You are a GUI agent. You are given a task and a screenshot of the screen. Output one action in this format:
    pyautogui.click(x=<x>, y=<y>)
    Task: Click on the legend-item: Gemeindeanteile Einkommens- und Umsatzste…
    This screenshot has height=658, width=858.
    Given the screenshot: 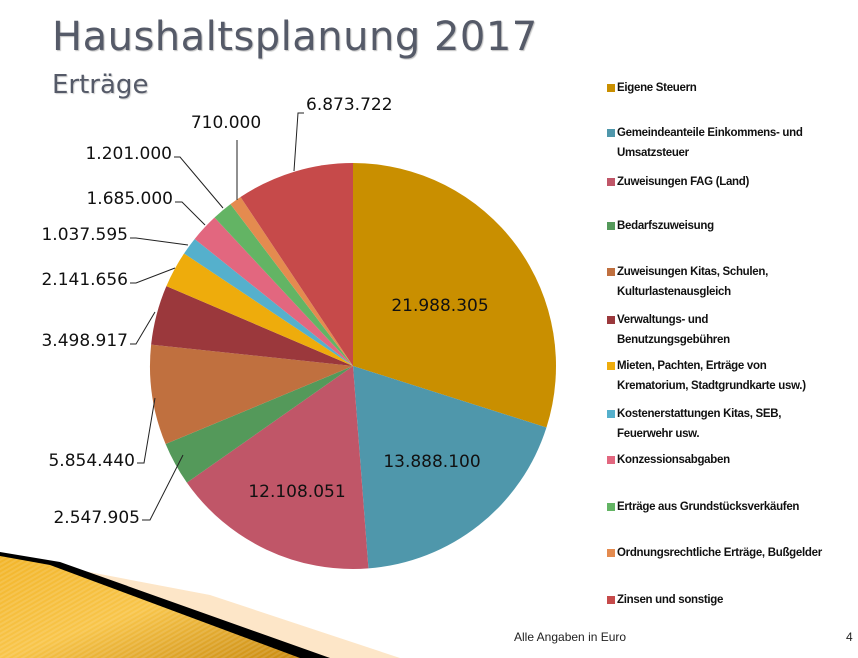 What is the action you would take?
    pyautogui.click(x=732, y=143)
    